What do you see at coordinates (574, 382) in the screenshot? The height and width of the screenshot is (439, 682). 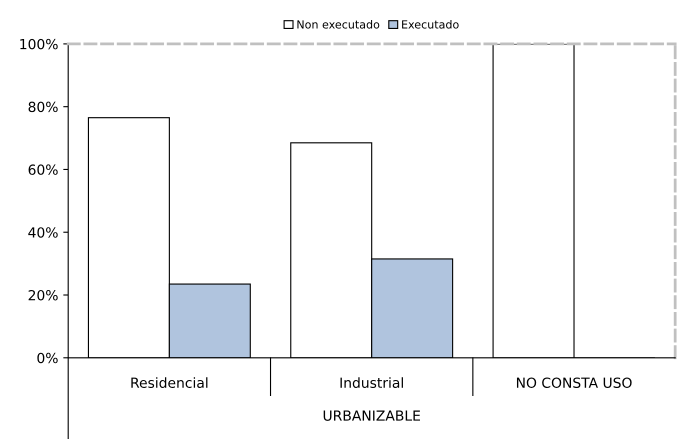 I see `x-tick-label: NO CONSTA USO` at bounding box center [574, 382].